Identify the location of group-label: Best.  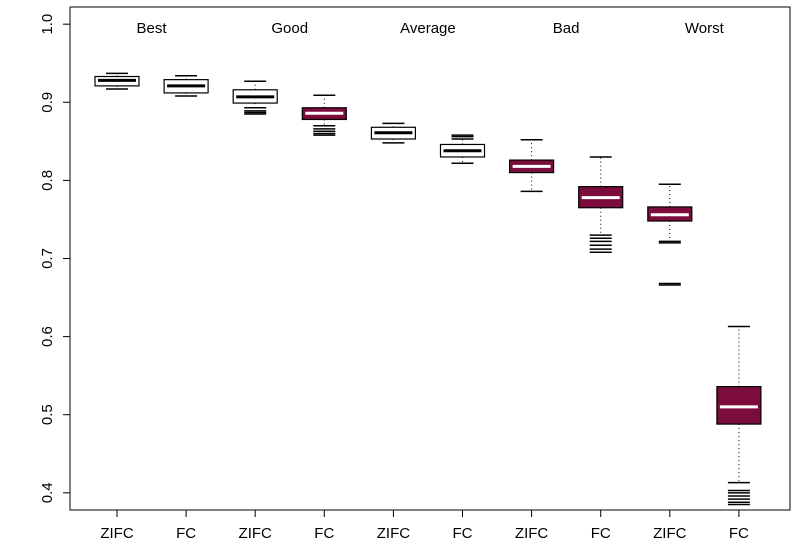
(152, 28).